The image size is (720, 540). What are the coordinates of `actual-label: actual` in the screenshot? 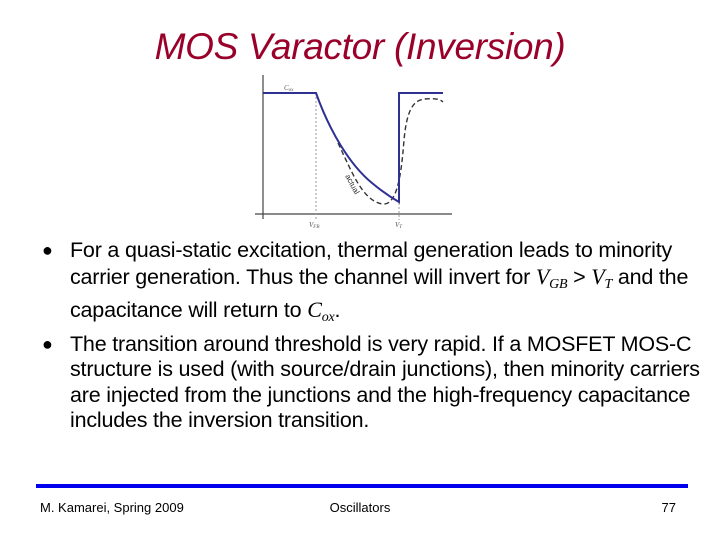 It's located at (352, 184).